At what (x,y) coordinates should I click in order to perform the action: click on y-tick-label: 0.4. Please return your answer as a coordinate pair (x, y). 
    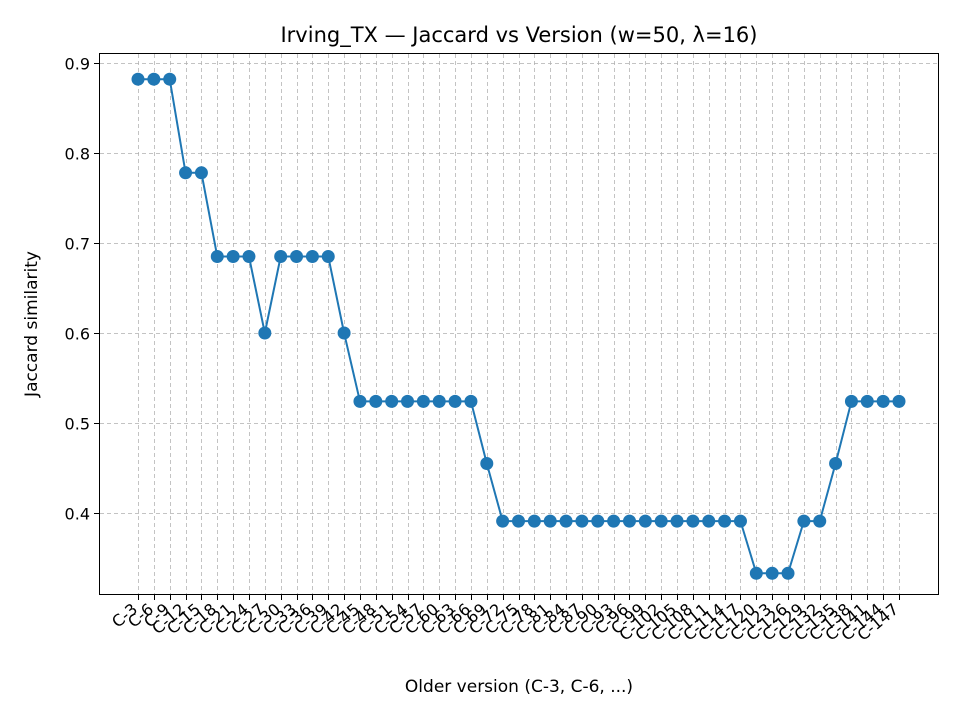
    Looking at the image, I should click on (77, 514).